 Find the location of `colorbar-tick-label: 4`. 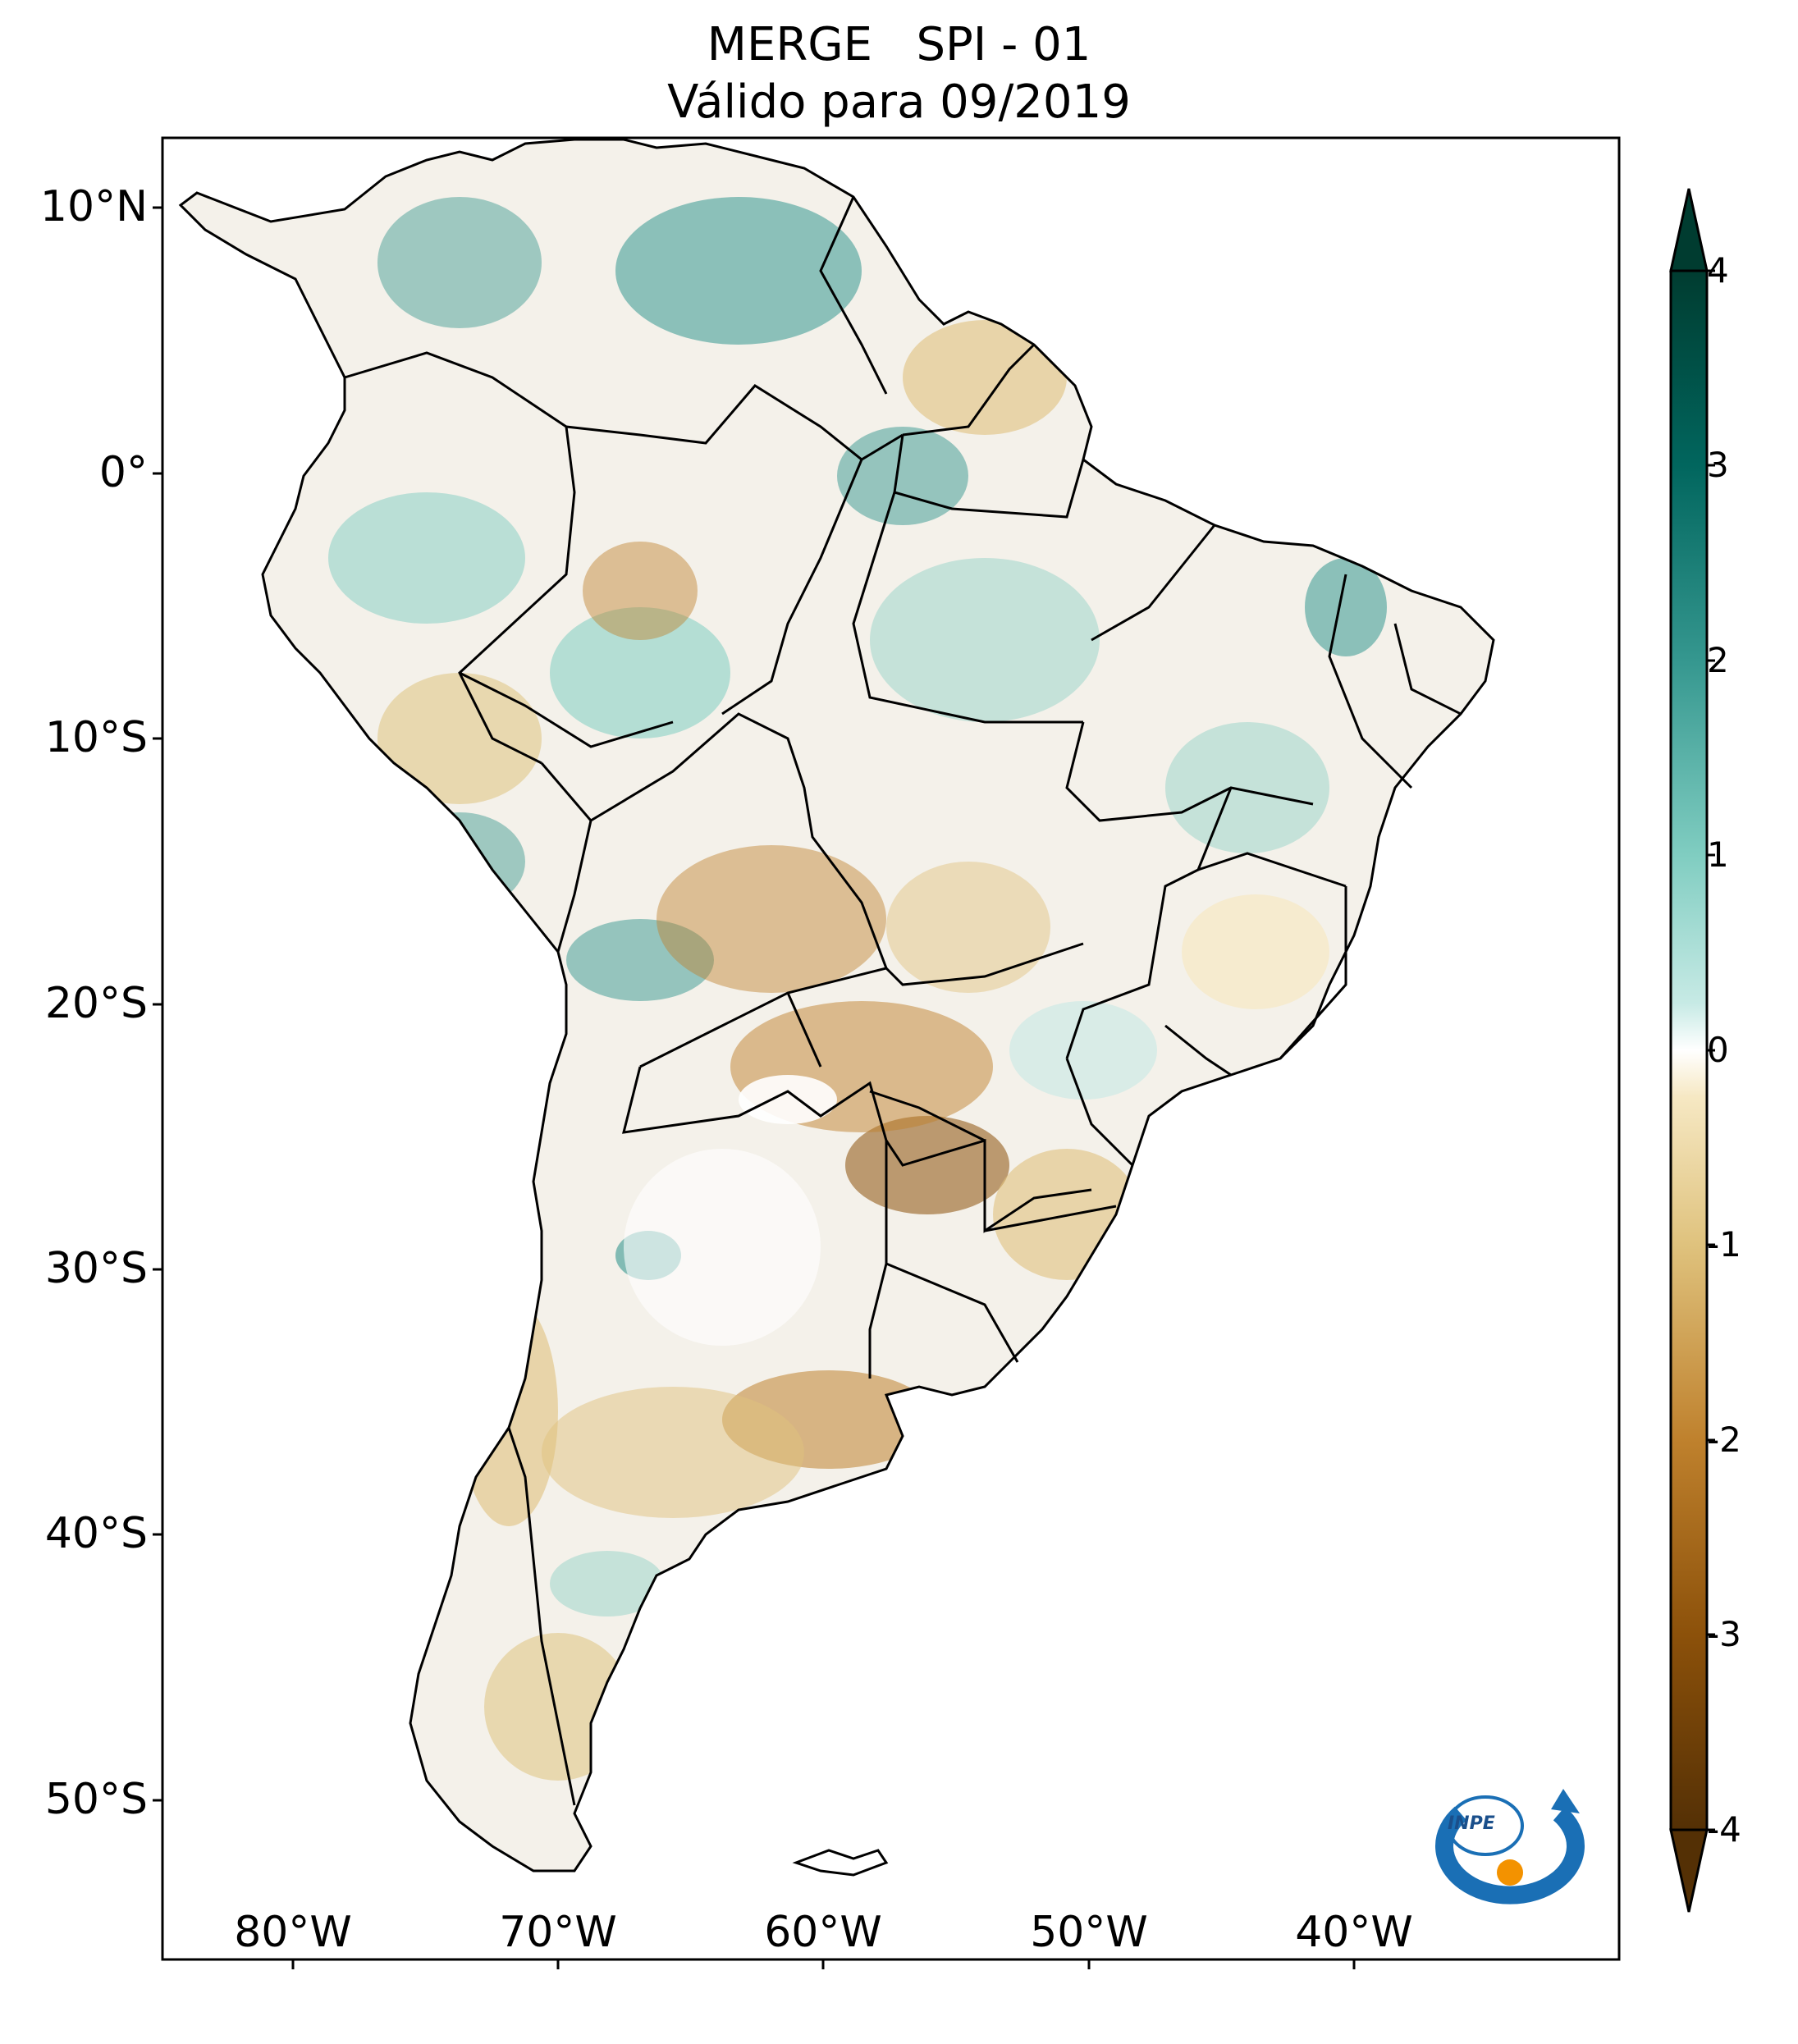

colorbar-tick-label: 4 is located at coordinates (1718, 270).